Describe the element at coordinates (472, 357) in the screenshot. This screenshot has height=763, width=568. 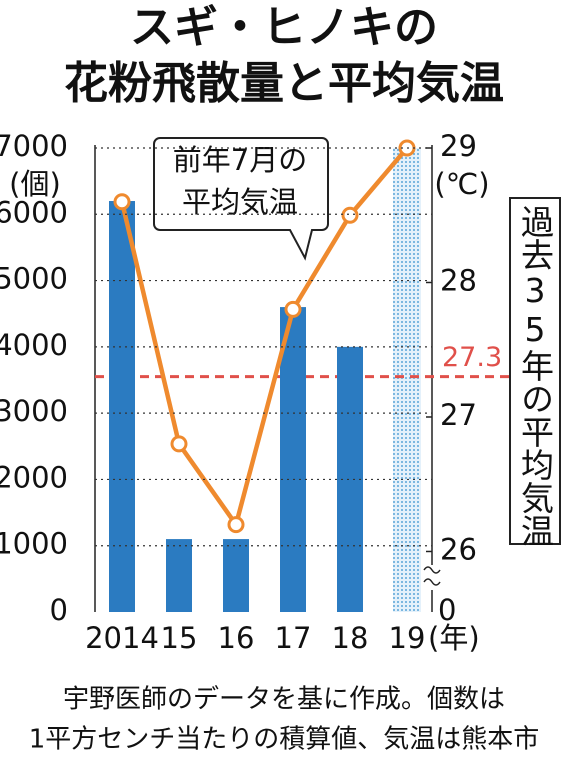
I see `reference-label: 27.3` at that location.